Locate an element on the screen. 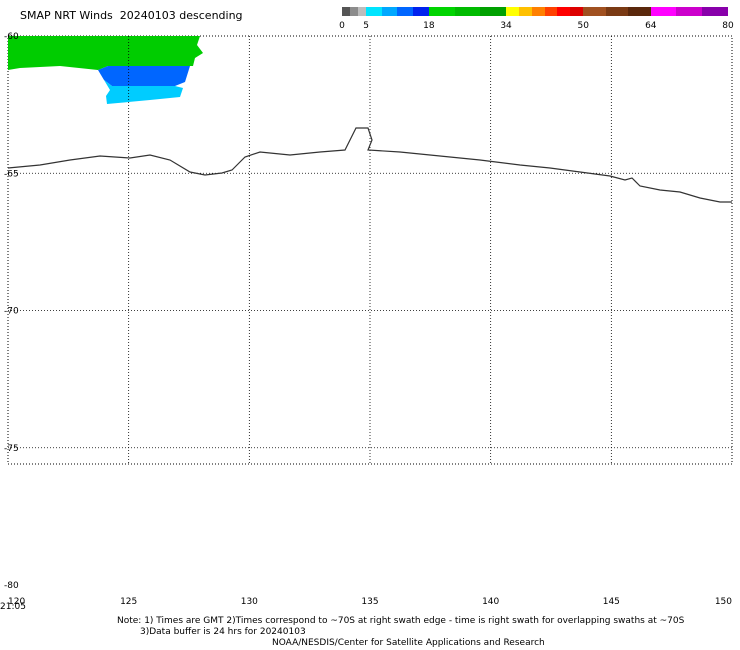  longitude-label: 135 is located at coordinates (369, 602).